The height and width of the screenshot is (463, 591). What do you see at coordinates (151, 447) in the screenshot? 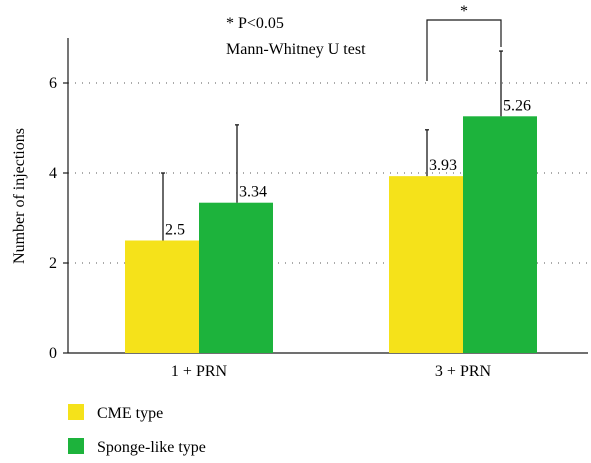
I see `legend-label-2: Sponge-like type` at bounding box center [151, 447].